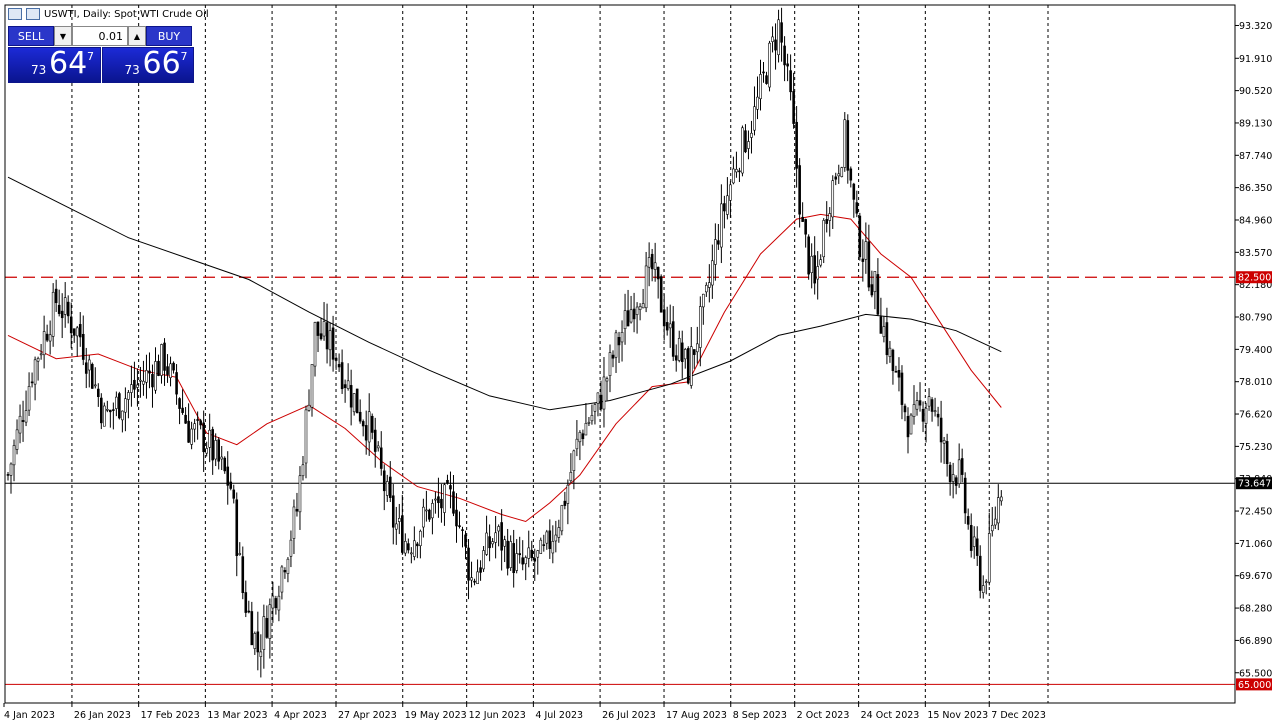 The height and width of the screenshot is (727, 1284). What do you see at coordinates (184, 56) in the screenshot?
I see `buy-price-point: 7` at bounding box center [184, 56].